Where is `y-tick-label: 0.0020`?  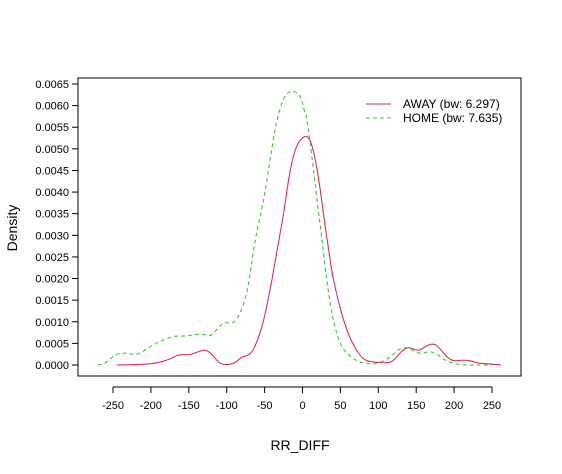 y-tick-label: 0.0020 is located at coordinates (52, 280).